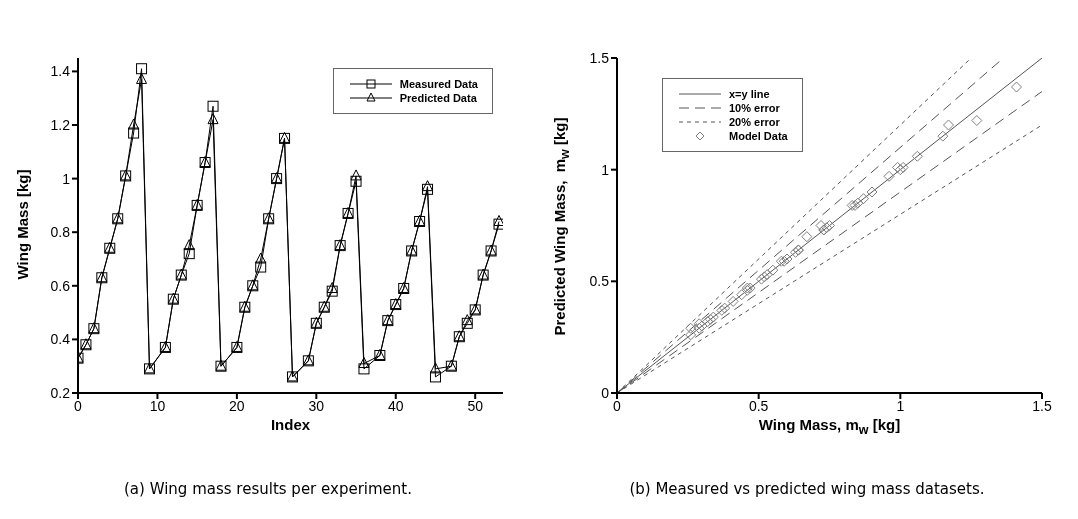  What do you see at coordinates (438, 84) in the screenshot?
I see `legend-label: Measured Data` at bounding box center [438, 84].